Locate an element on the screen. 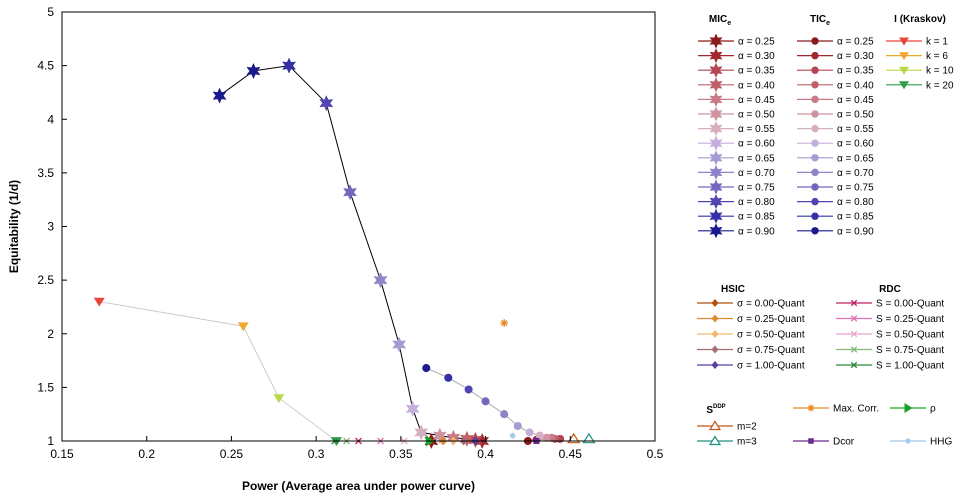  legend-item-rdc: S = 0.75-Quant is located at coordinates (890, 350).